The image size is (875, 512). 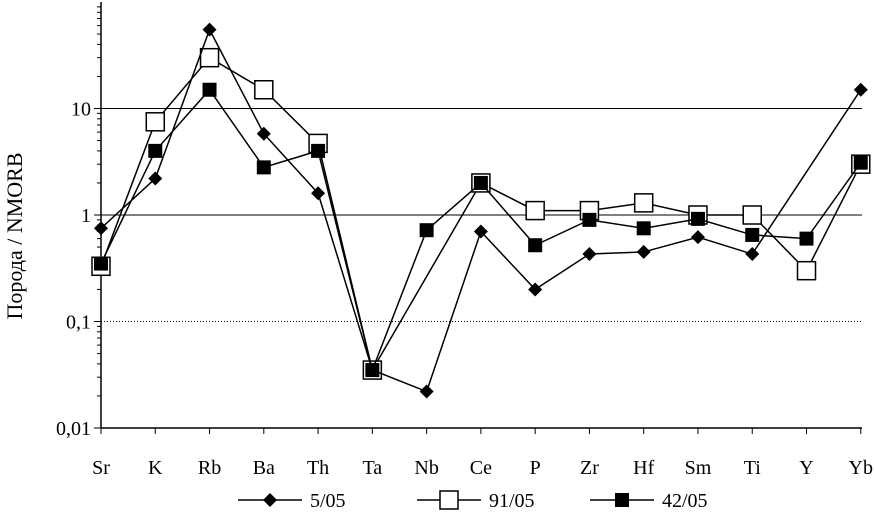 I want to click on y-tick-label: 1, so click(x=86, y=216).